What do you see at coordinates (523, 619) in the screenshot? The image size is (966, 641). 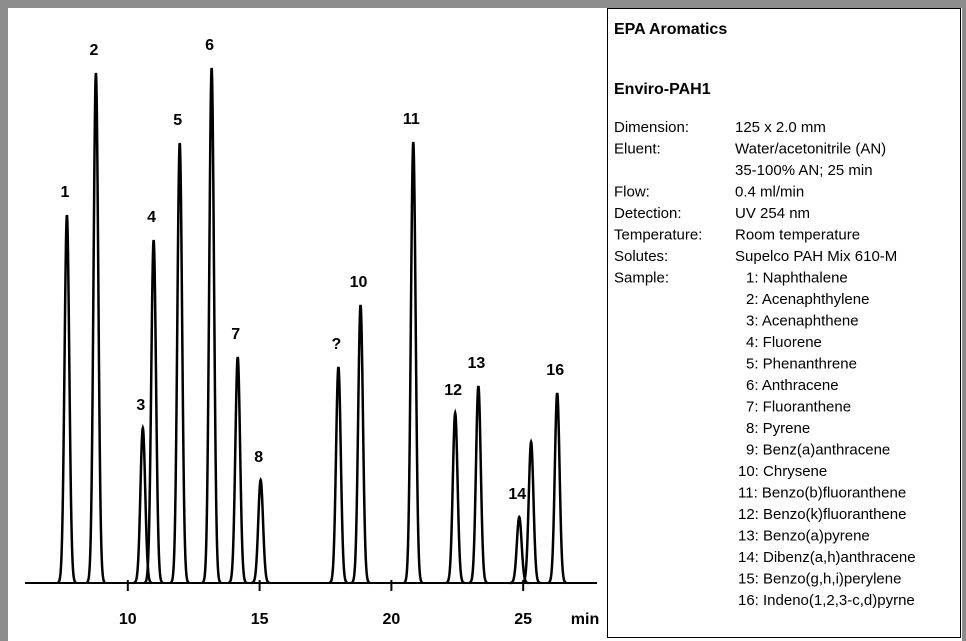 I see `x-tick-label: 25` at bounding box center [523, 619].